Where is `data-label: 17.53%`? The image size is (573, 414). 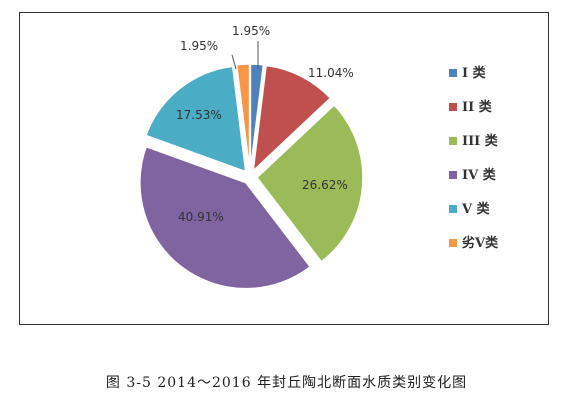
data-label: 17.53% is located at coordinates (199, 115).